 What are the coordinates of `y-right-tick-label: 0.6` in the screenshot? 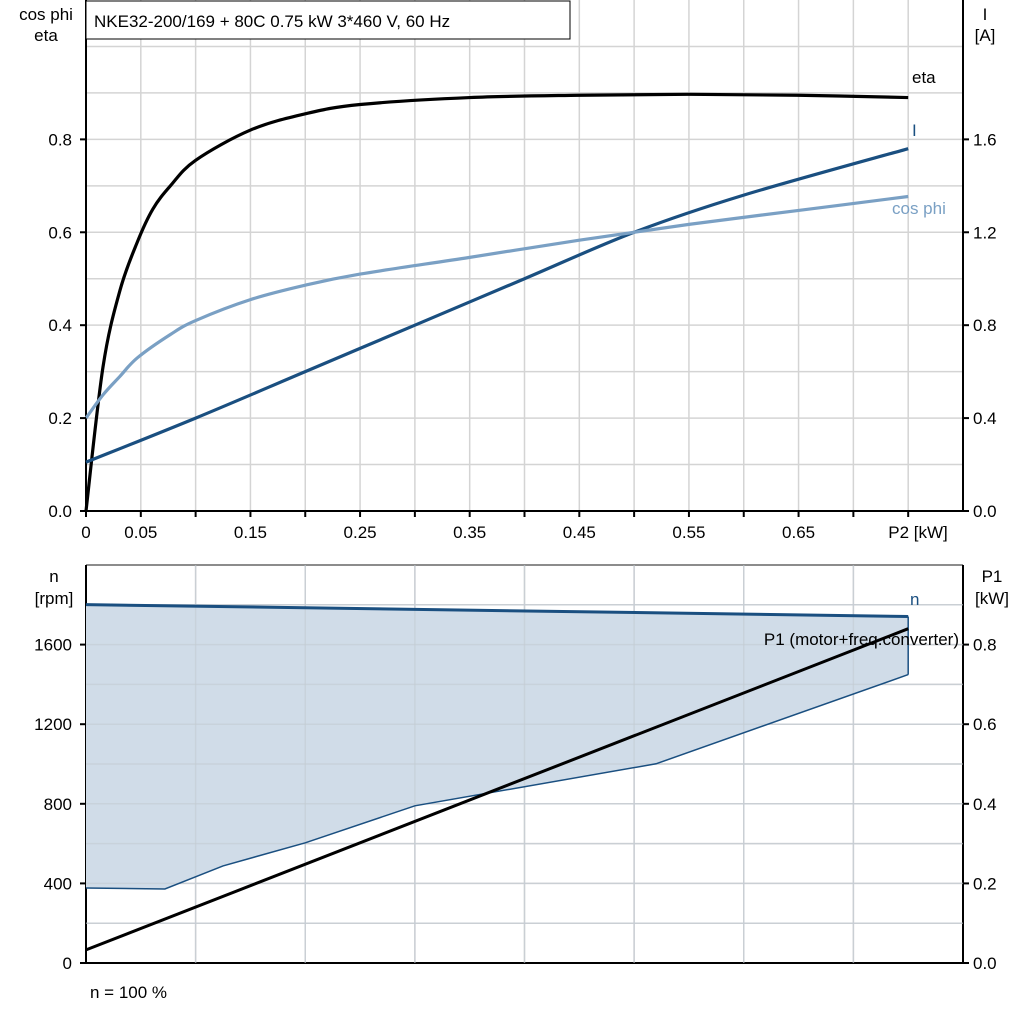 It's located at (985, 724).